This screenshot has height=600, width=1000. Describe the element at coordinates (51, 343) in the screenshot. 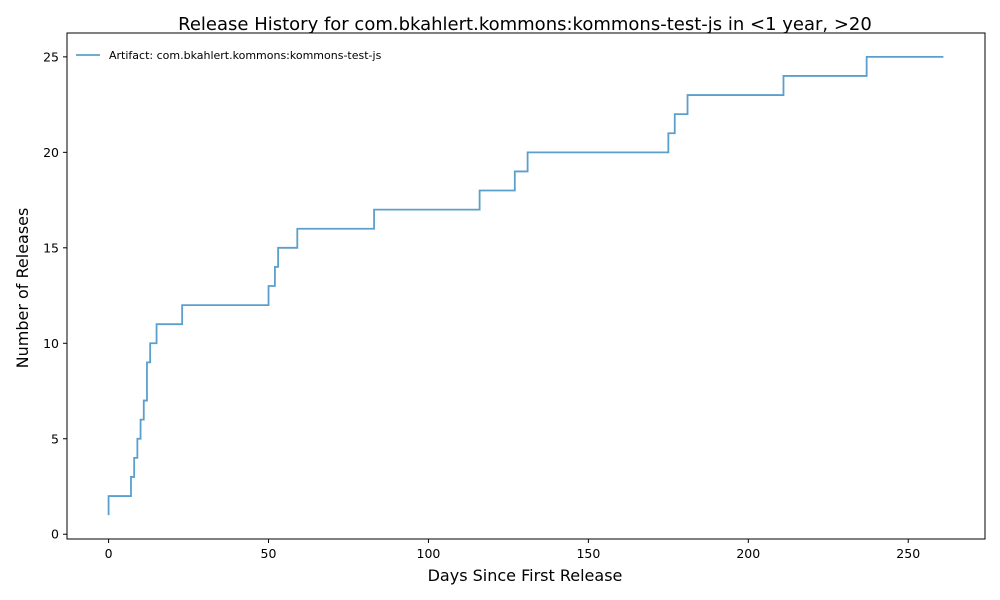

I see `y-tick-label: 10` at that location.